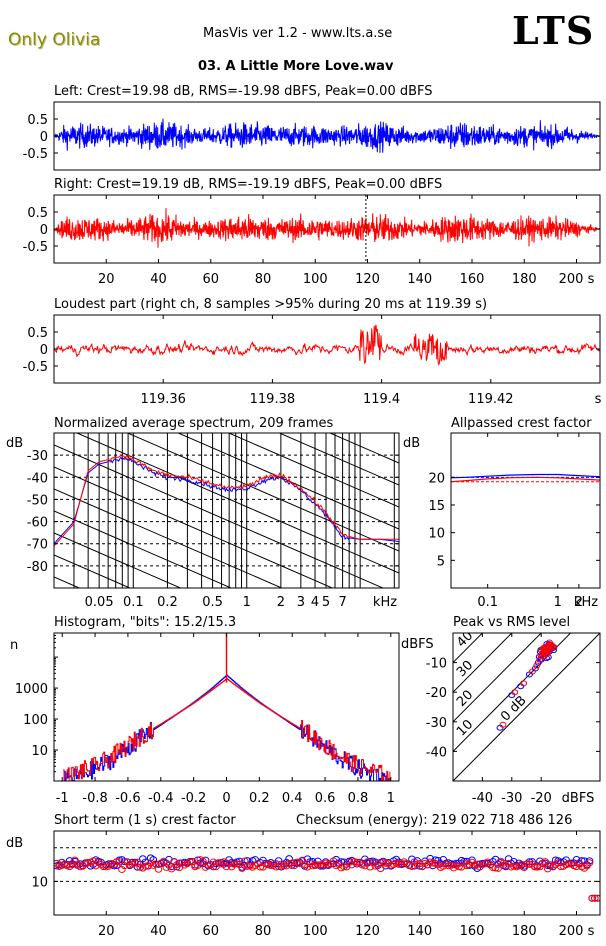 This screenshot has width=606, height=946. Describe the element at coordinates (525, 479) in the screenshot. I see `crest-line-right` at that location.